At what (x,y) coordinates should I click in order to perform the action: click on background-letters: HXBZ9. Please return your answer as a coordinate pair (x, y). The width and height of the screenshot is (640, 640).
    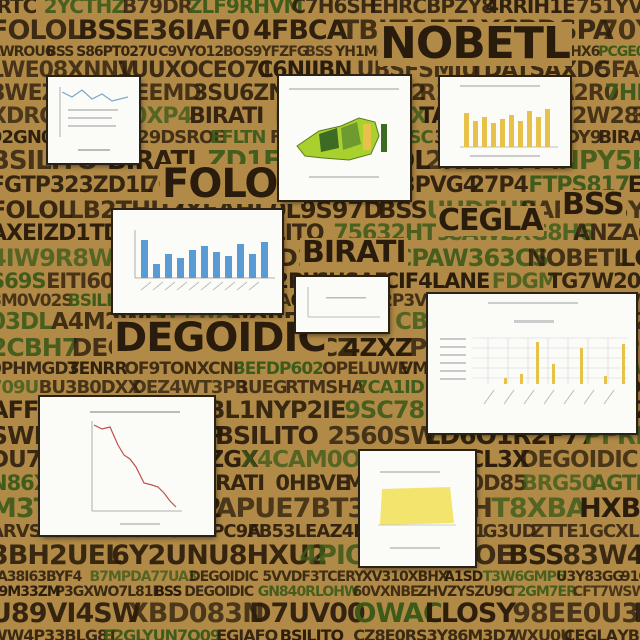
    Looking at the image, I should click on (609, 508).